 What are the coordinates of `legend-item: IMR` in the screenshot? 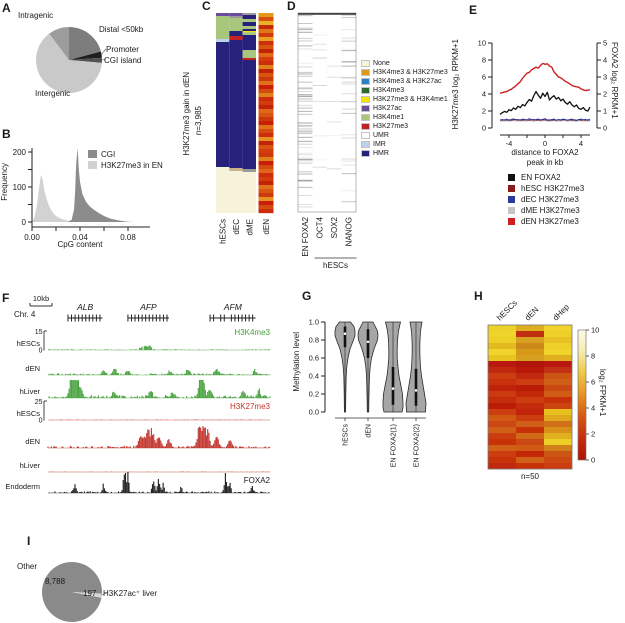 It's located at (404, 144).